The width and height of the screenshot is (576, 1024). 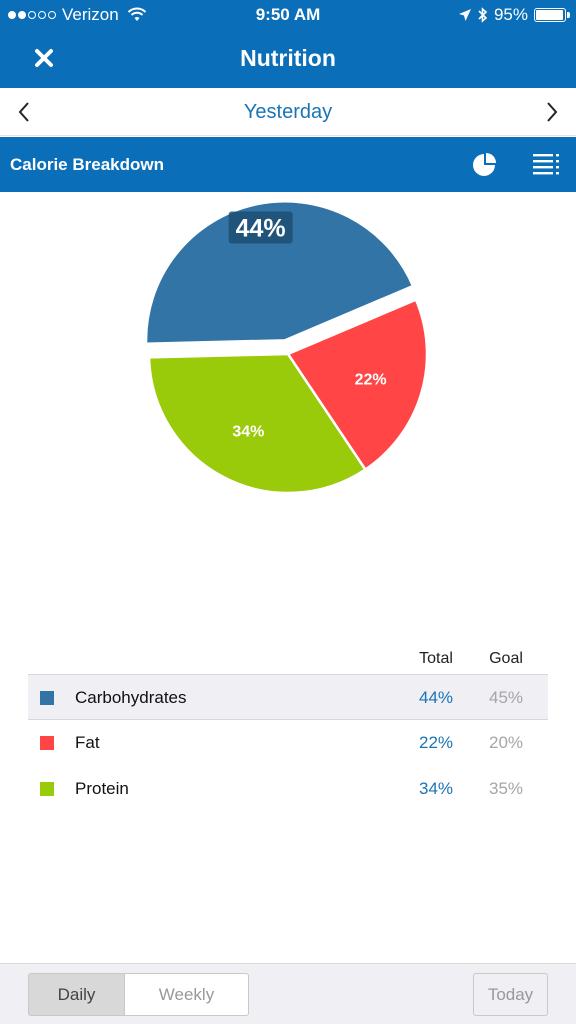 I want to click on previous-day-button, so click(x=24, y=112).